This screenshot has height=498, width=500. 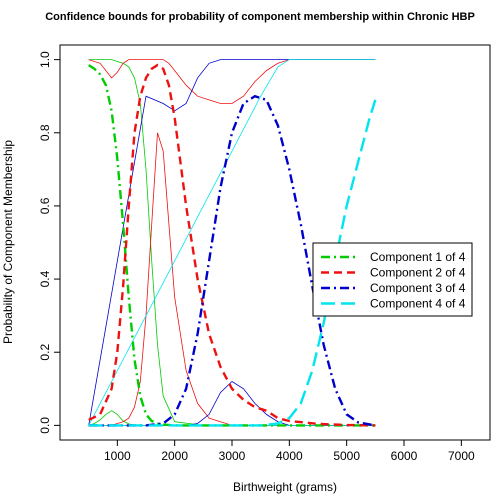 What do you see at coordinates (418, 273) in the screenshot?
I see `legend-label: Component 2 of 4` at bounding box center [418, 273].